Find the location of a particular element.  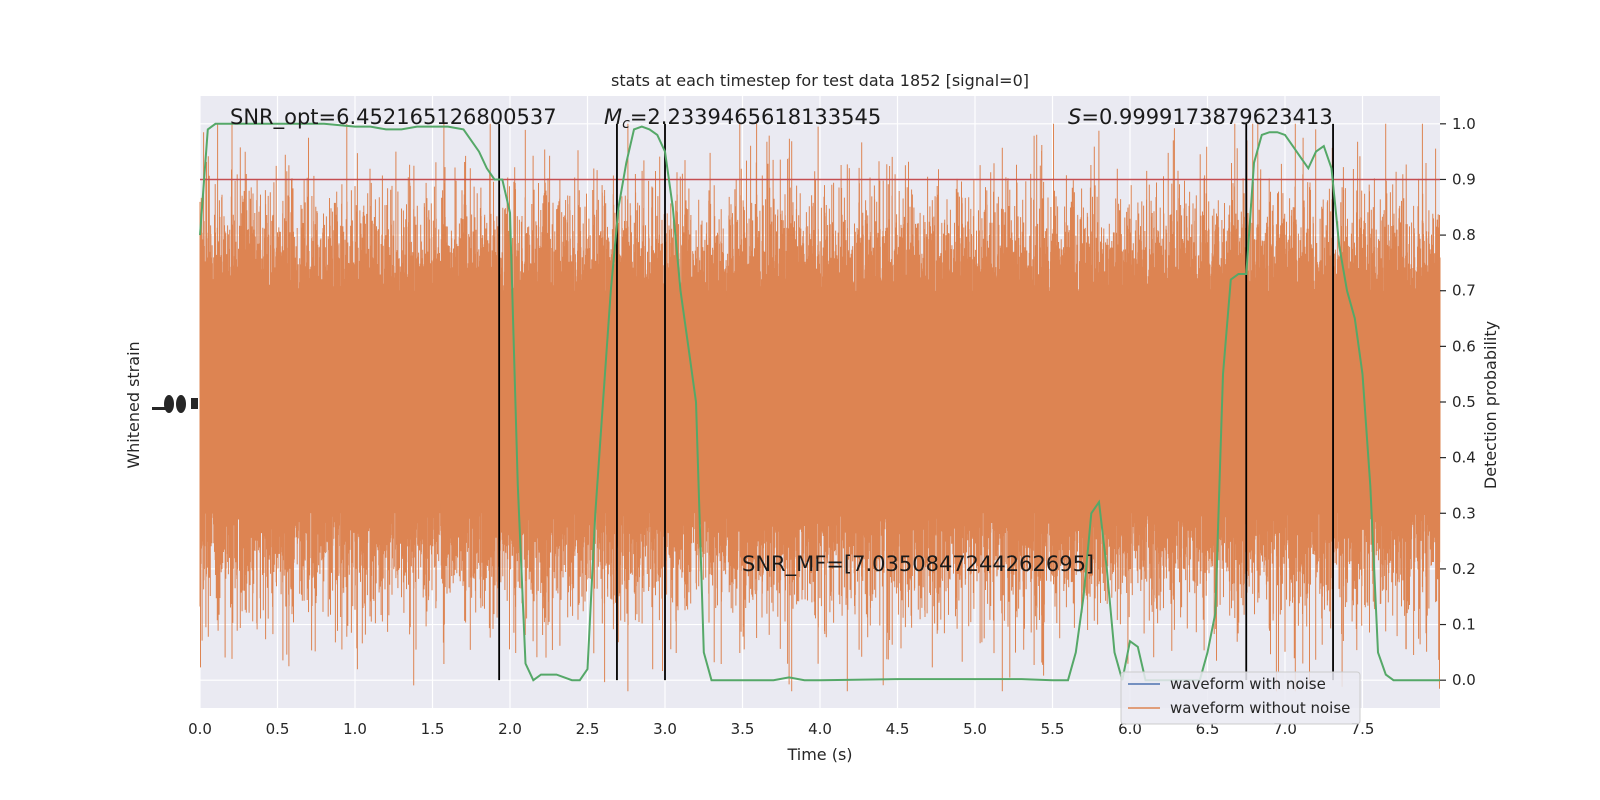

mc-value: =2.2339465618133545 is located at coordinates (755, 117).